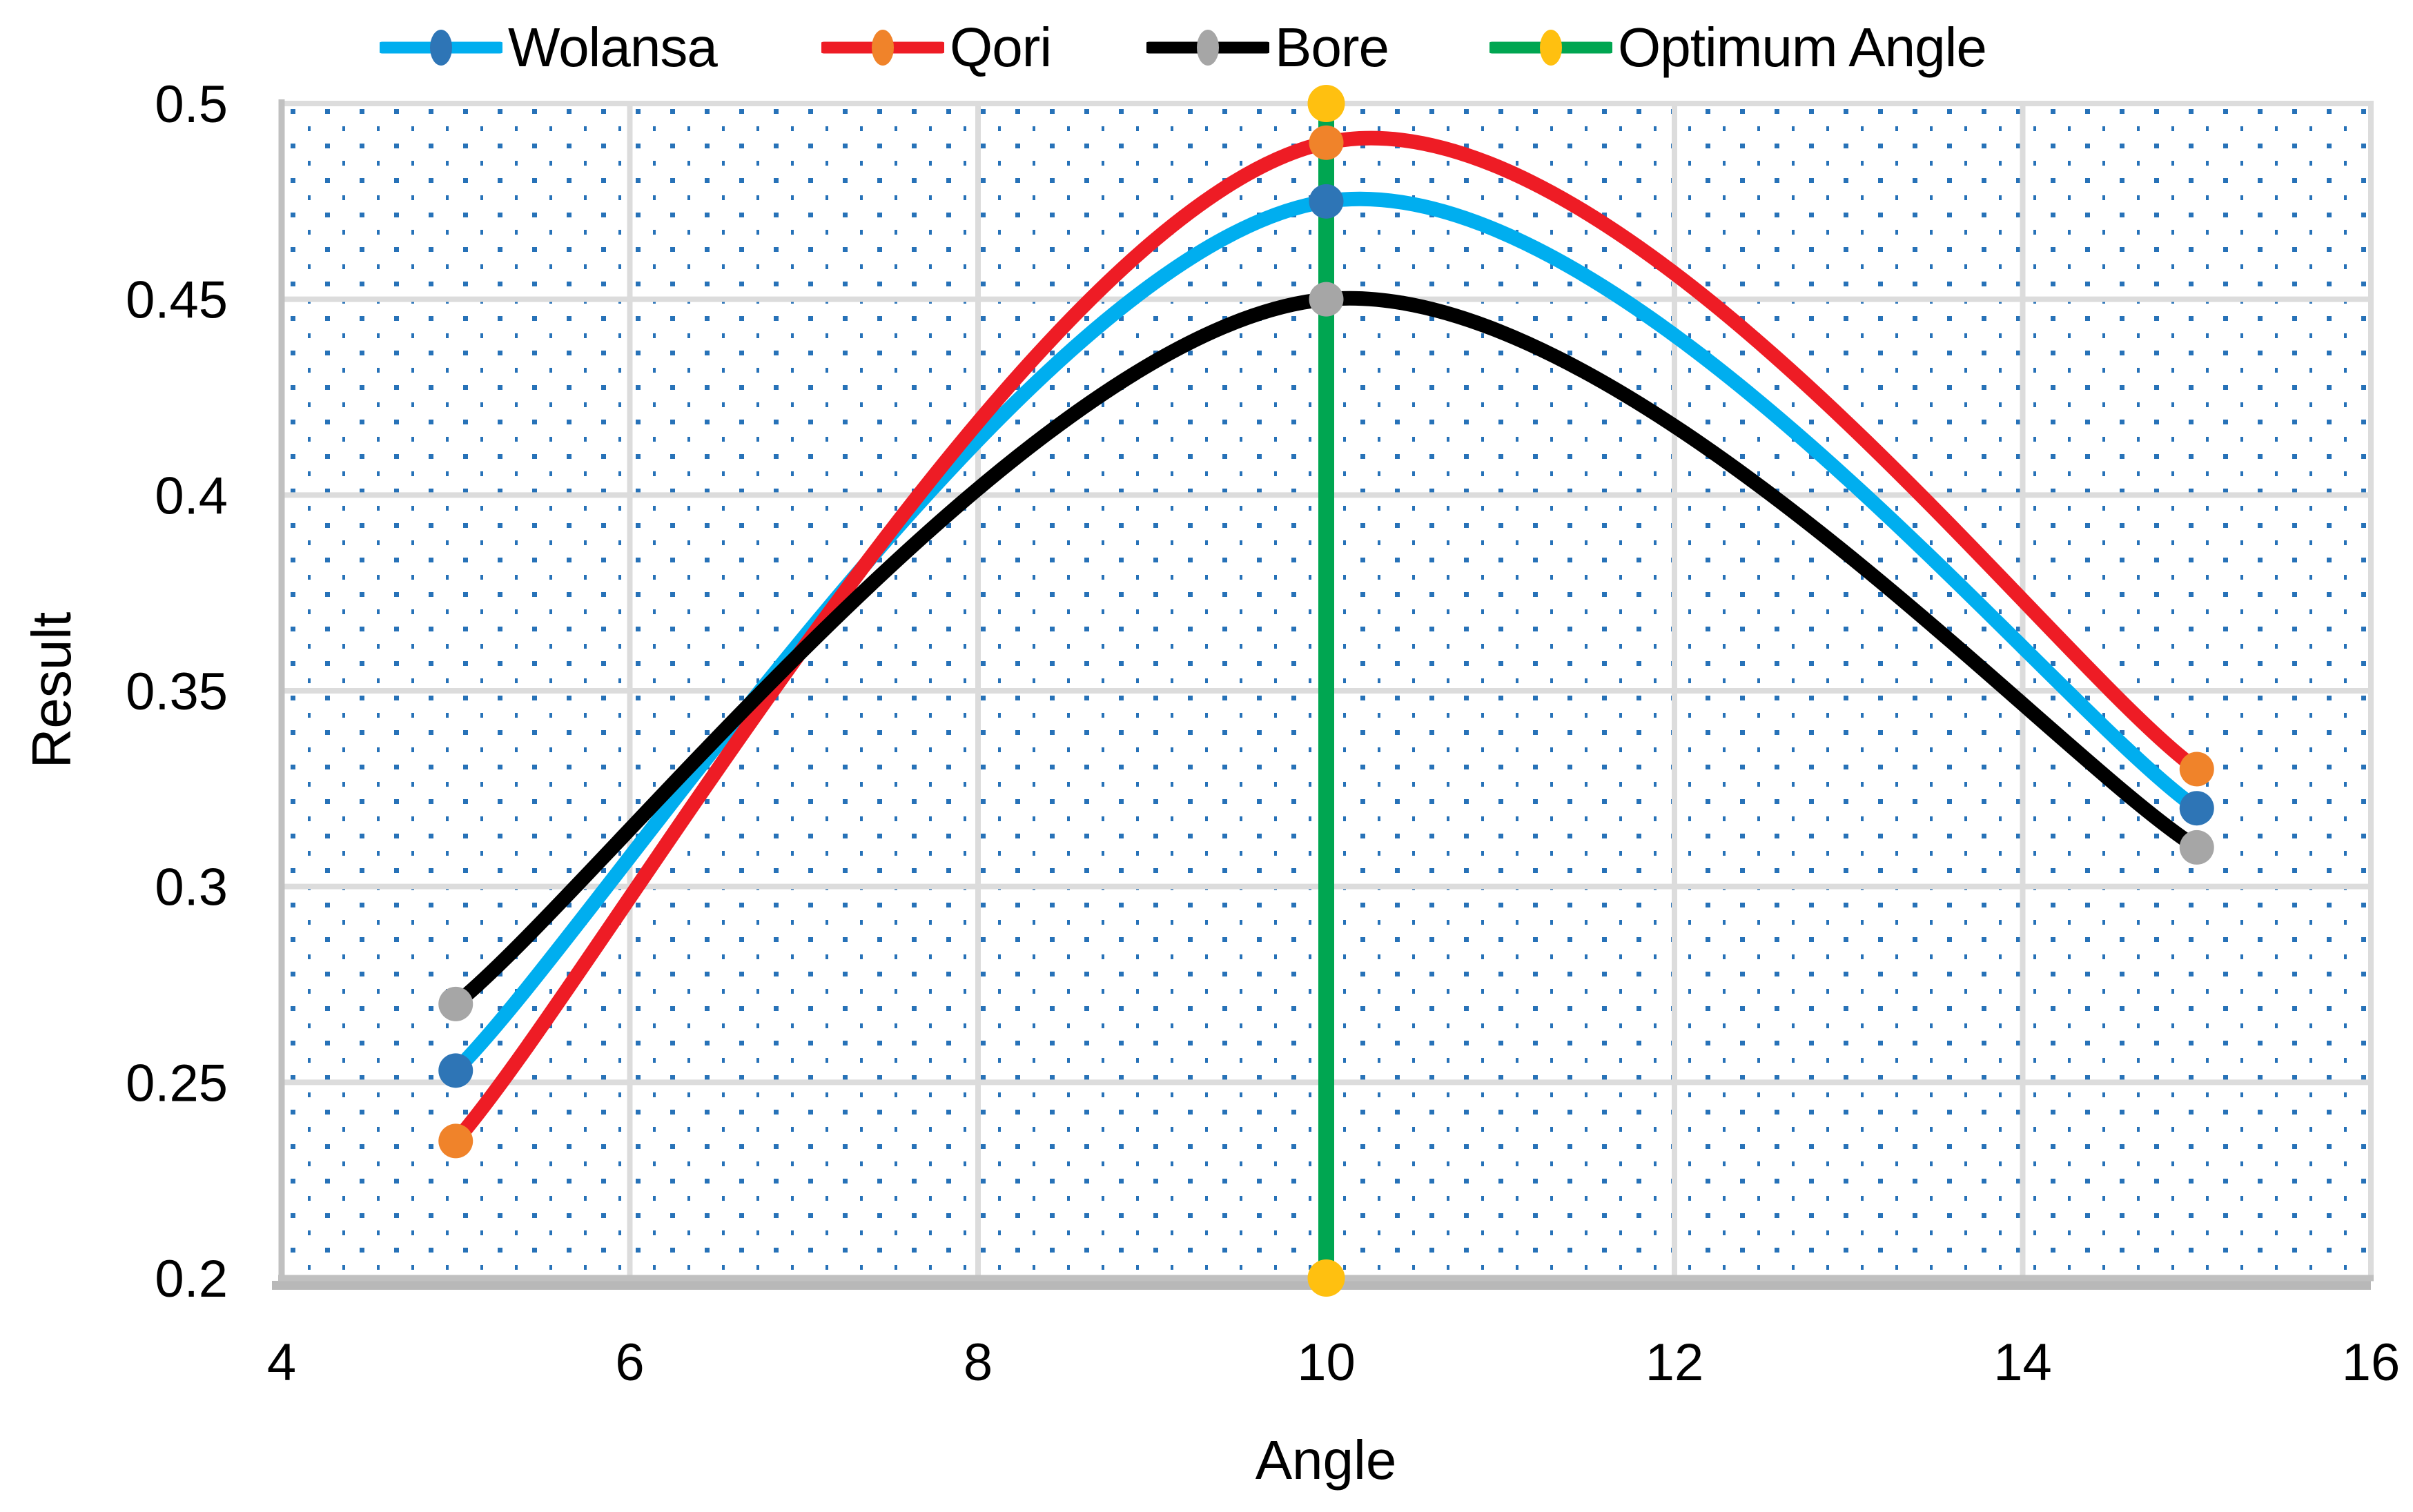  I want to click on legend-label-qori: Qori, so click(1001, 47).